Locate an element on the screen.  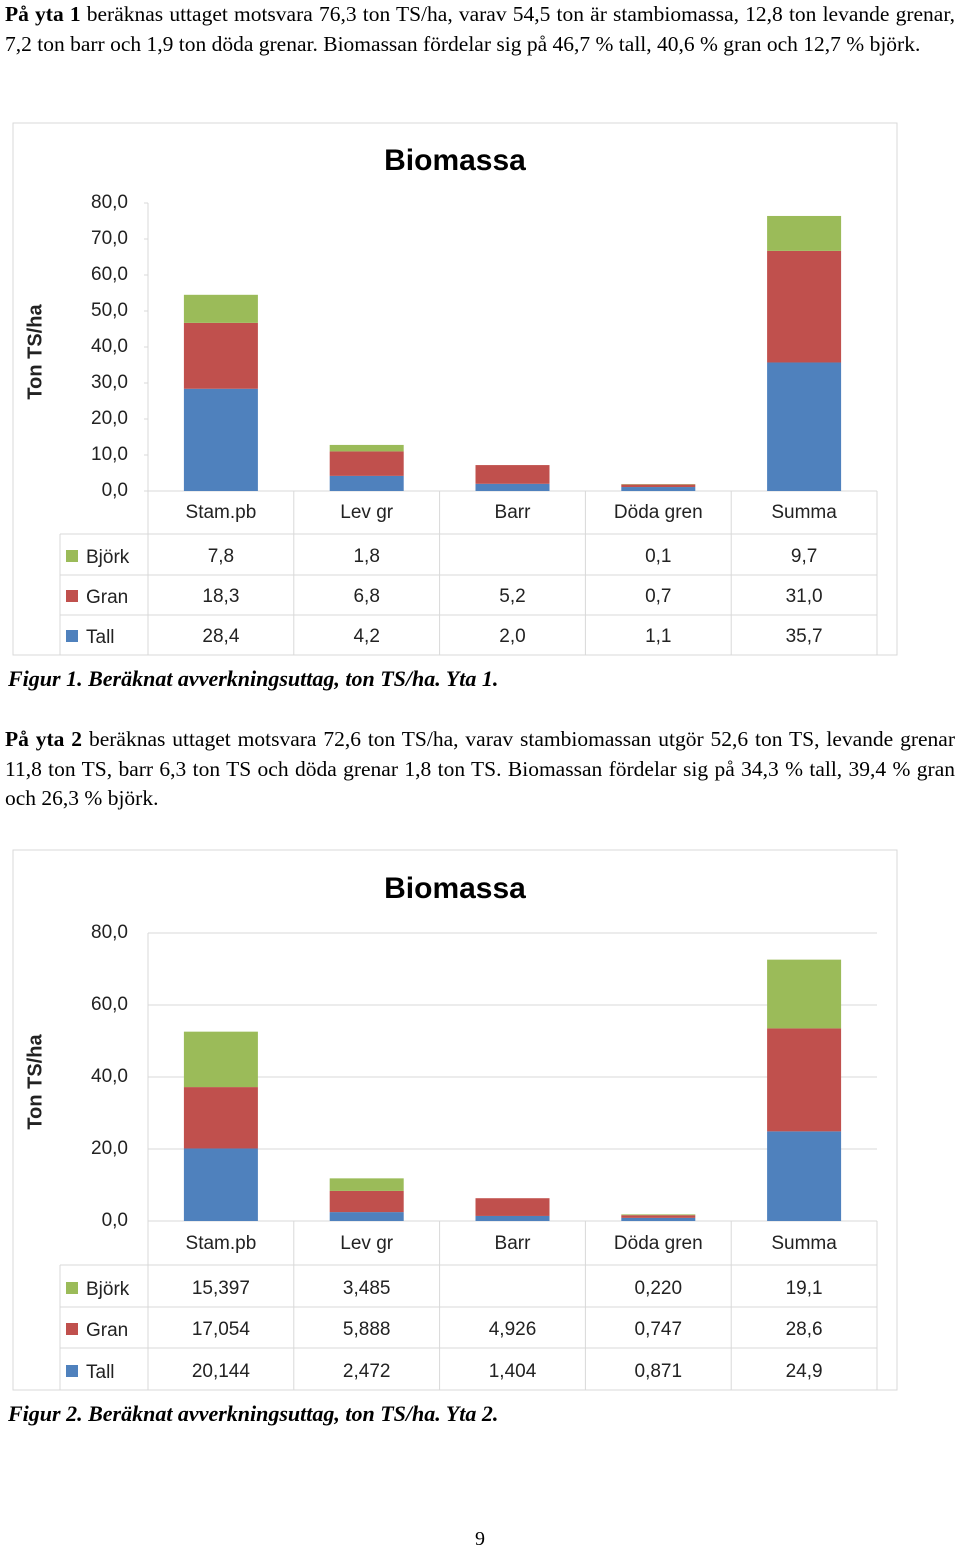
data-label: 2,0 is located at coordinates (512, 636).